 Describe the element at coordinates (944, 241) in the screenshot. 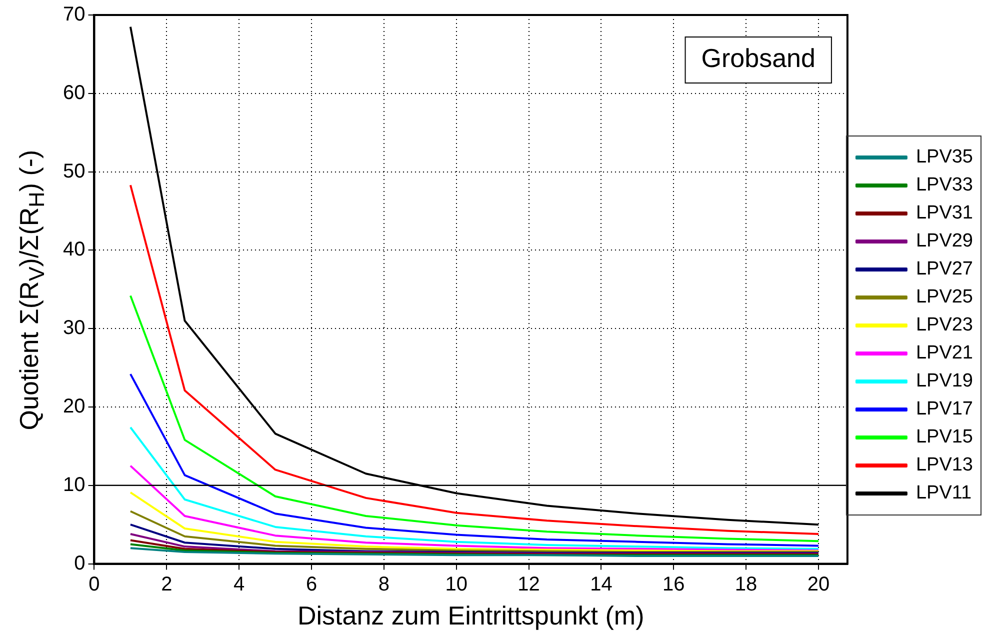

I see `legend-label: LPV29` at that location.